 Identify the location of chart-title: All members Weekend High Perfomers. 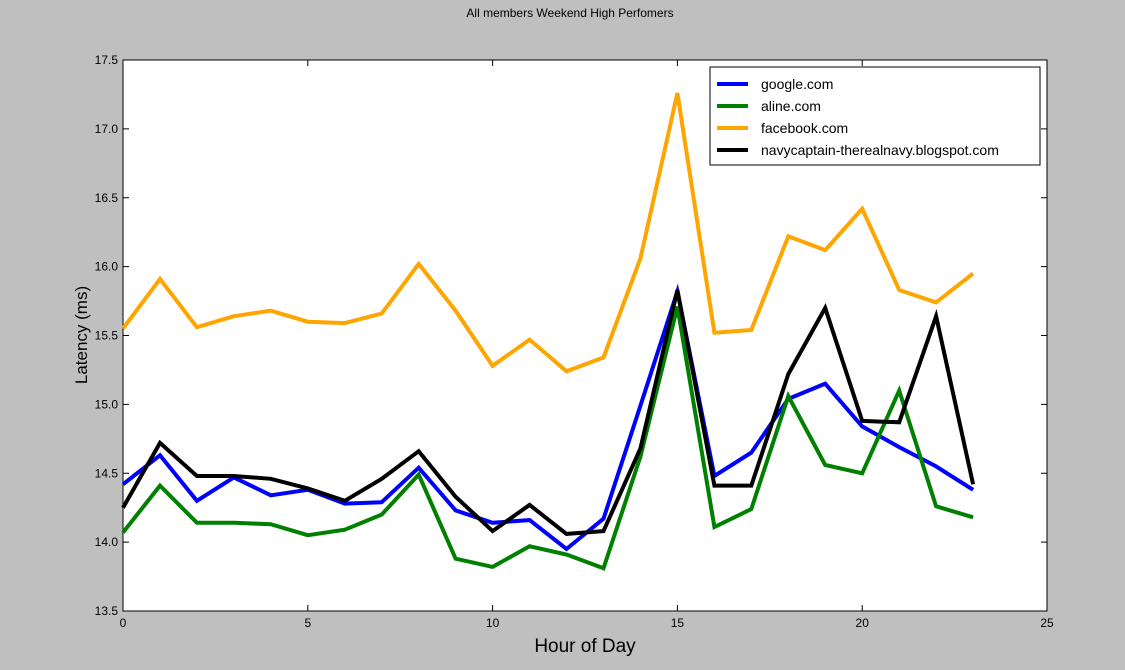
(569, 13).